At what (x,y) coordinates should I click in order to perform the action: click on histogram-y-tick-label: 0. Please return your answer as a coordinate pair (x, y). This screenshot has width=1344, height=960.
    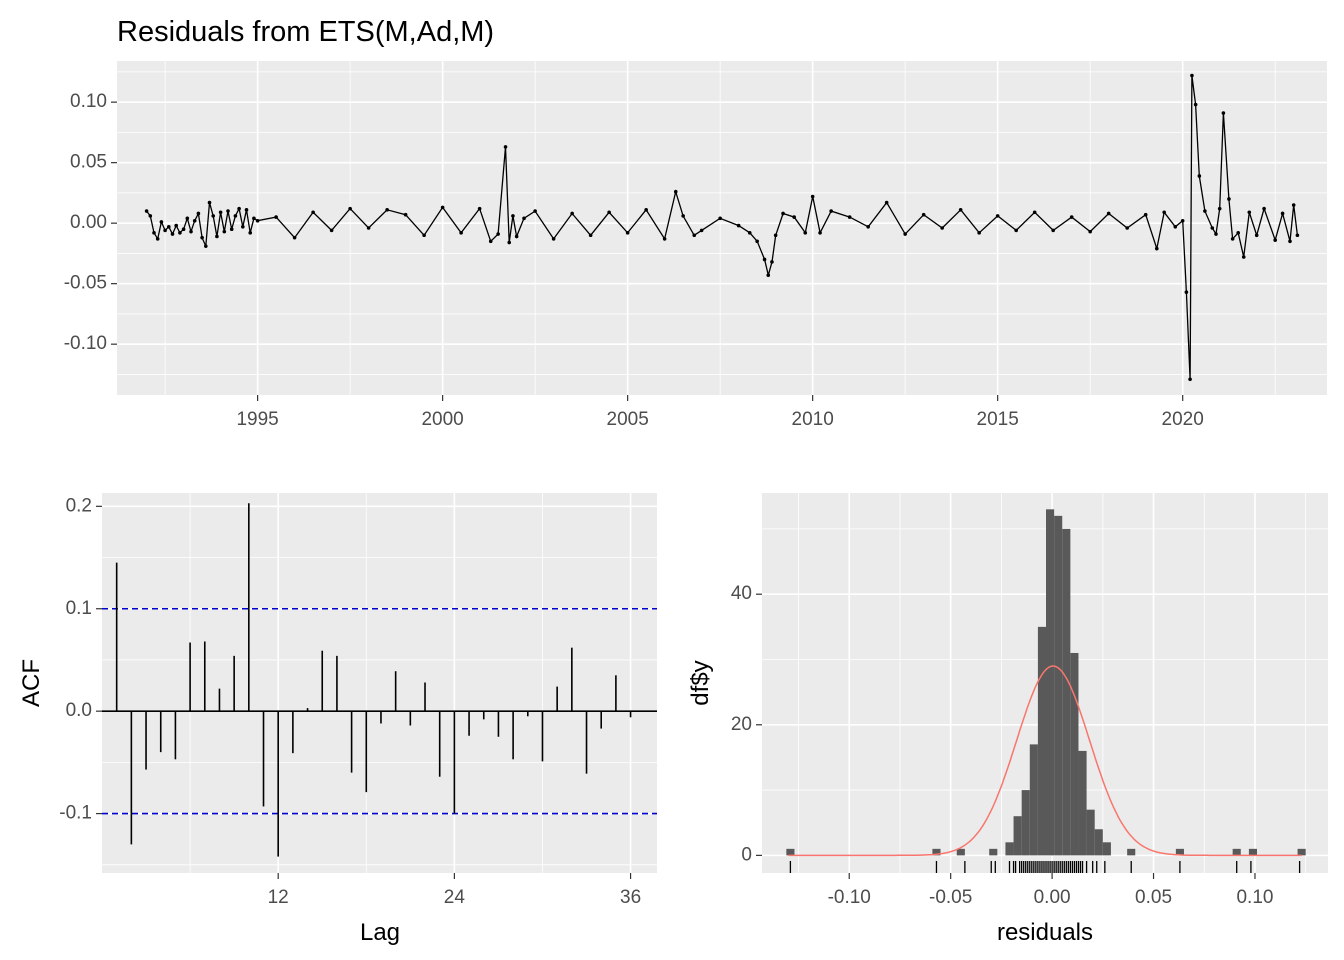
    Looking at the image, I should click on (746, 854).